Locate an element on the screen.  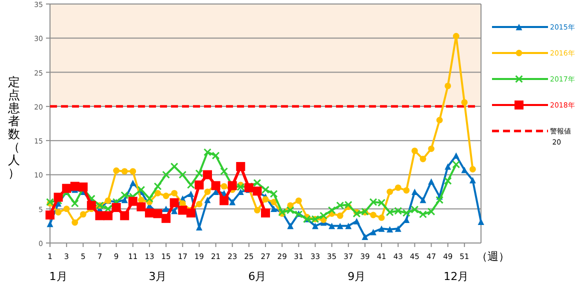
x-axis-title: （週） is located at coordinates (493, 256).